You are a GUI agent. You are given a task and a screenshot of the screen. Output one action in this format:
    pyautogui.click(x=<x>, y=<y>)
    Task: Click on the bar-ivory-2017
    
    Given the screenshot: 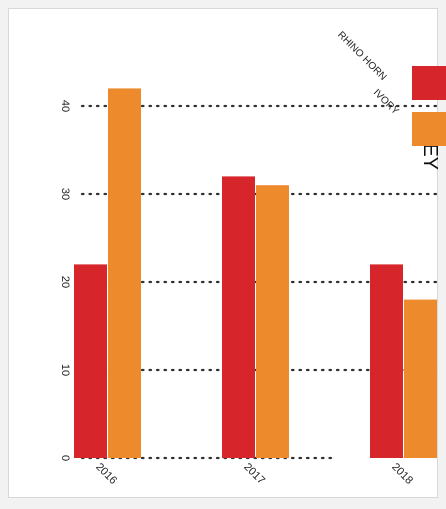 What is the action you would take?
    pyautogui.click(x=272, y=321)
    